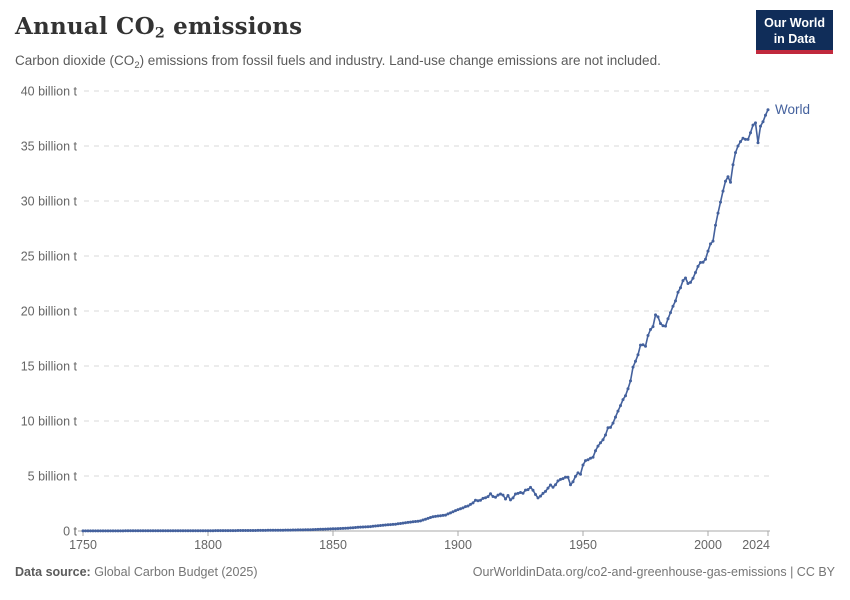 The image size is (850, 600). I want to click on series-end-label: World, so click(792, 109).